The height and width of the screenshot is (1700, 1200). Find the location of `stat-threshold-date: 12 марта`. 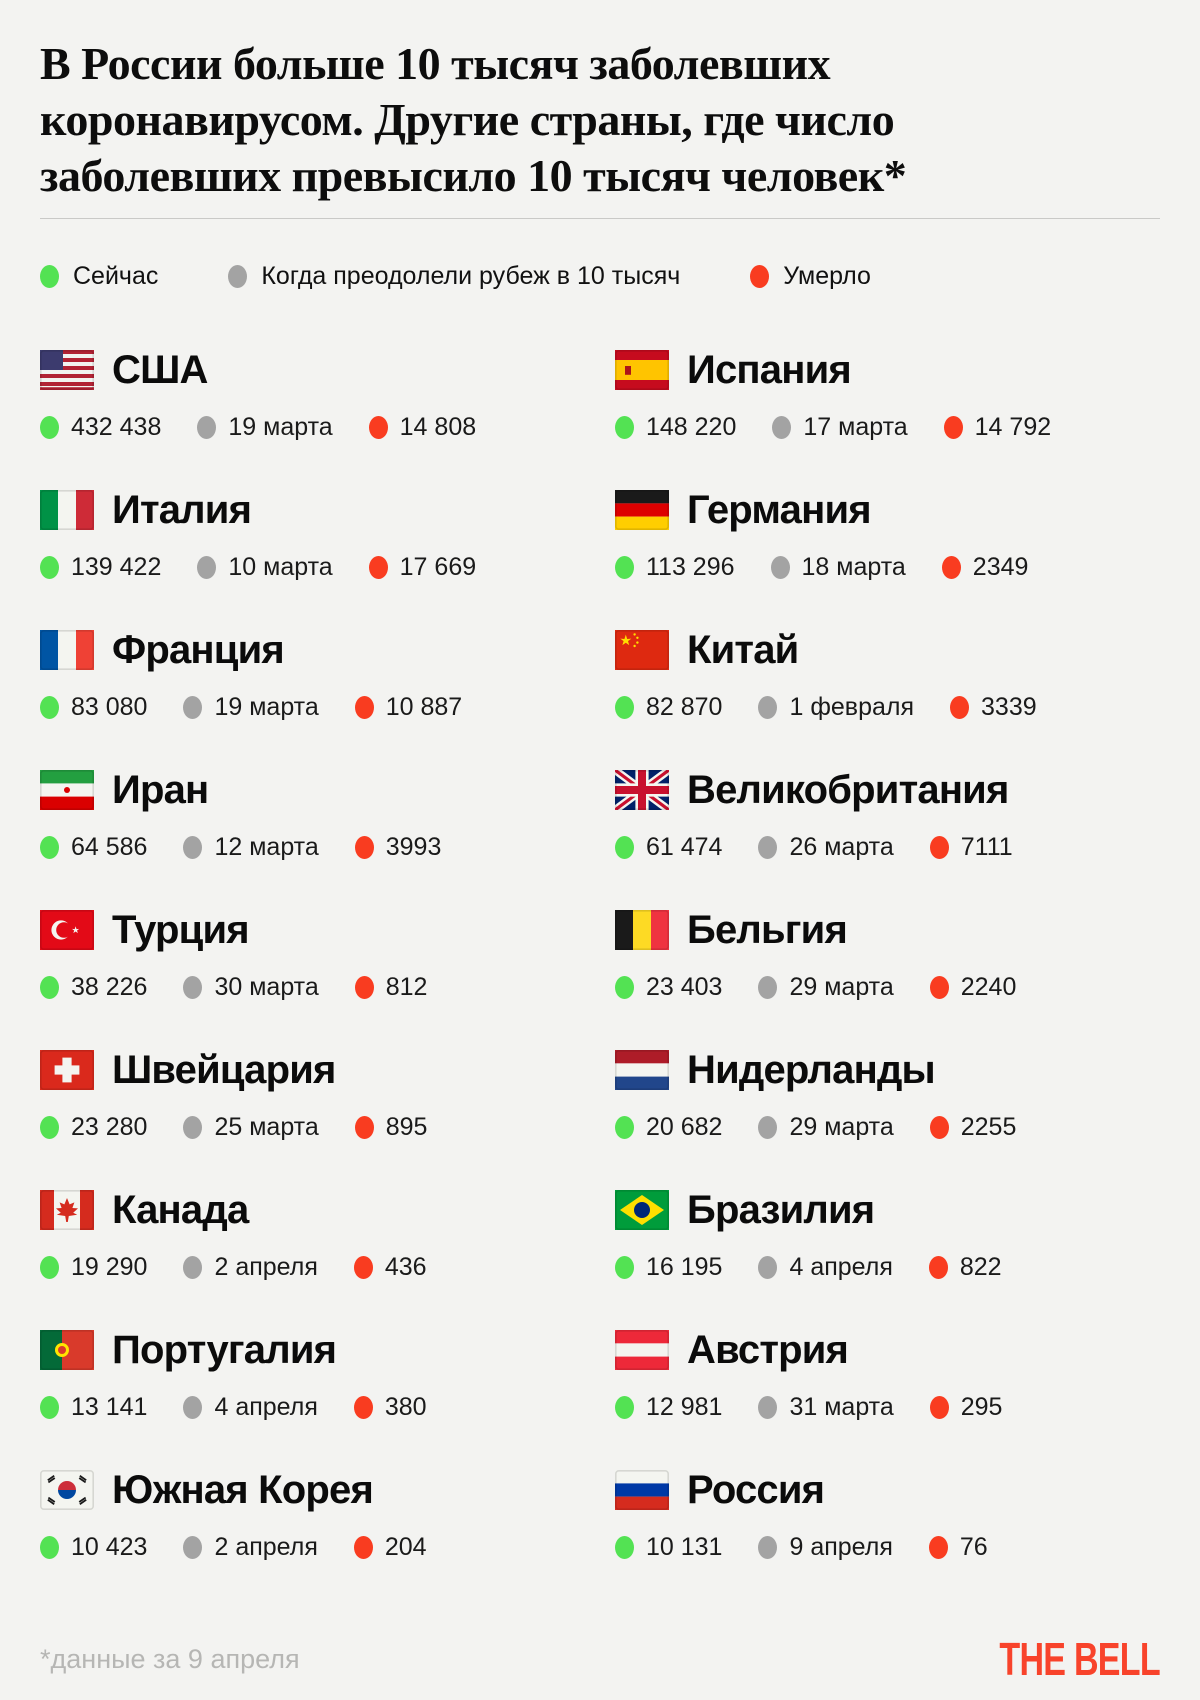

stat-threshold-date: 12 марта is located at coordinates (251, 847).